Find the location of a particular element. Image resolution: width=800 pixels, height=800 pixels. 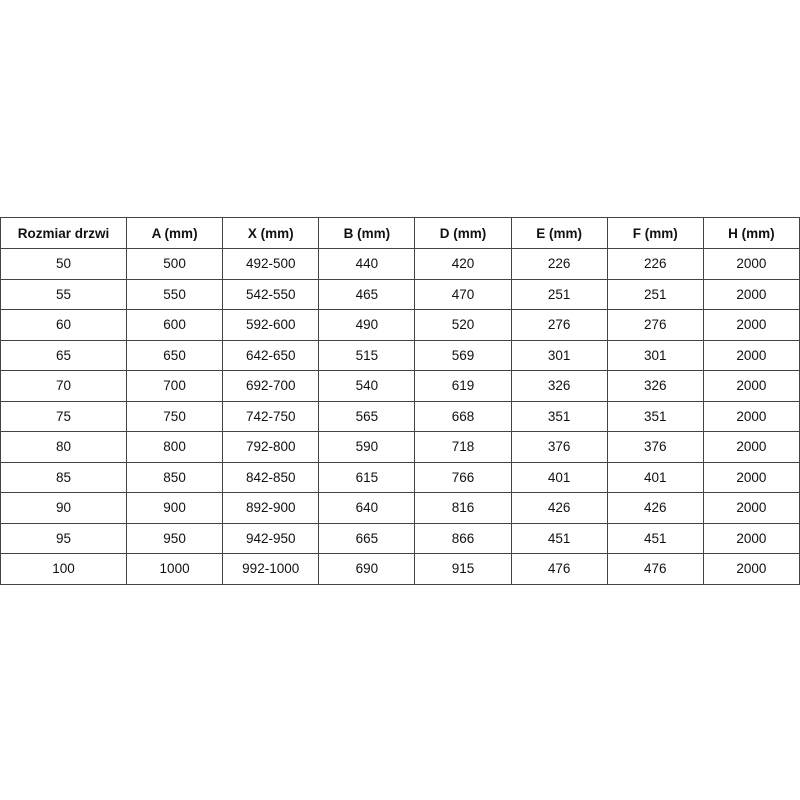

table-cell: 515 is located at coordinates (367, 355).